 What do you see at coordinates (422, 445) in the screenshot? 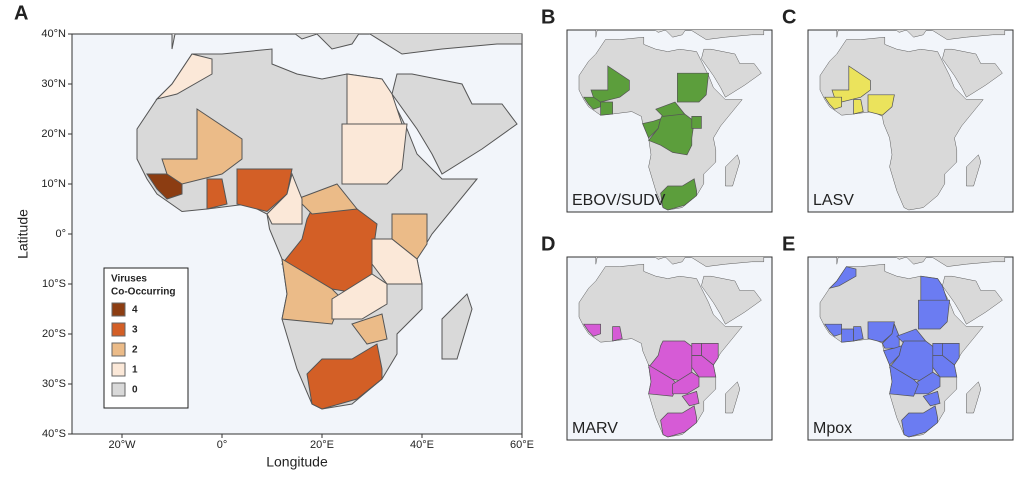
I see `x-tick-label: 40°E` at bounding box center [422, 445].